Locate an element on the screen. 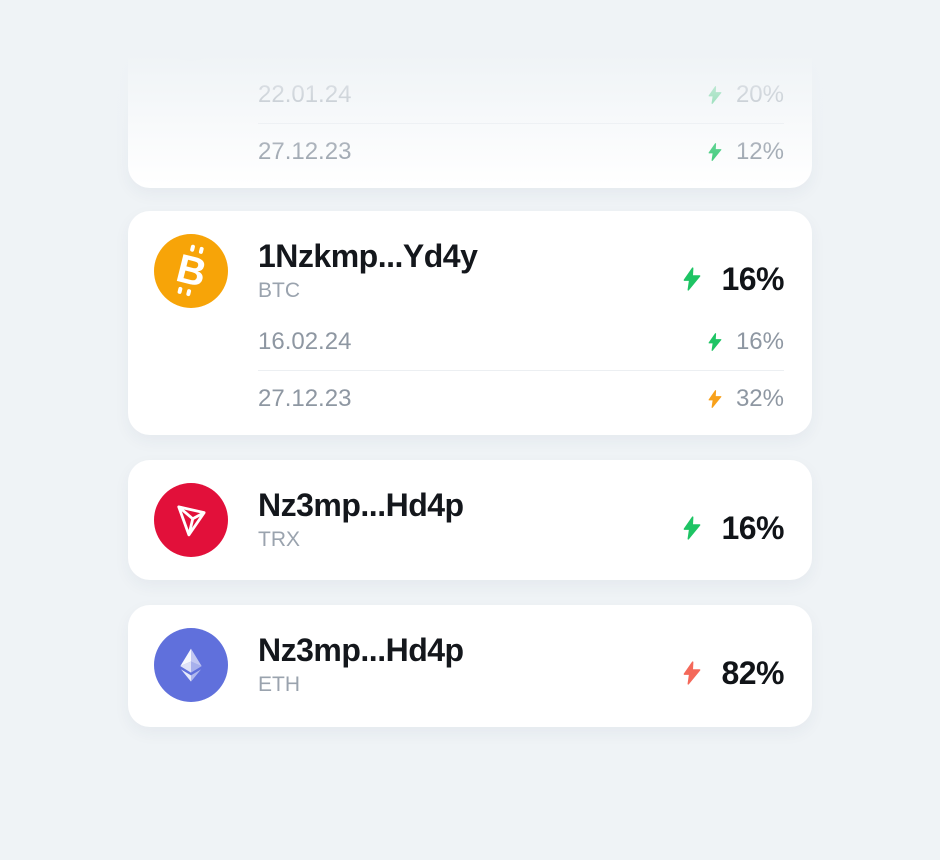 The width and height of the screenshot is (940, 860). history-row: 27.12.23 12% is located at coordinates (521, 151).